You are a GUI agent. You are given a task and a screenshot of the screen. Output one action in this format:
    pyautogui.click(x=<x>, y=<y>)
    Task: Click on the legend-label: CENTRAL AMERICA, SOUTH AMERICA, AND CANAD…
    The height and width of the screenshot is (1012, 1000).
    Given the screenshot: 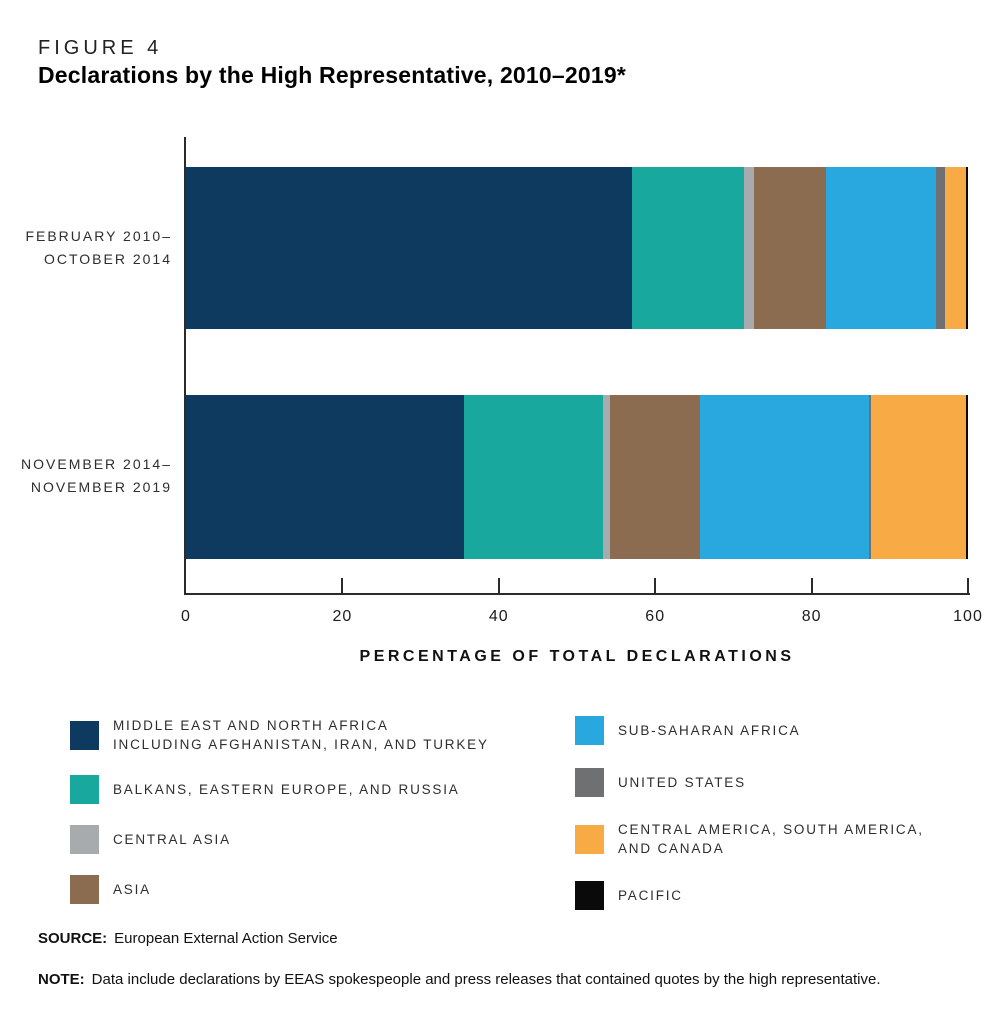 What is the action you would take?
    pyautogui.click(x=771, y=839)
    